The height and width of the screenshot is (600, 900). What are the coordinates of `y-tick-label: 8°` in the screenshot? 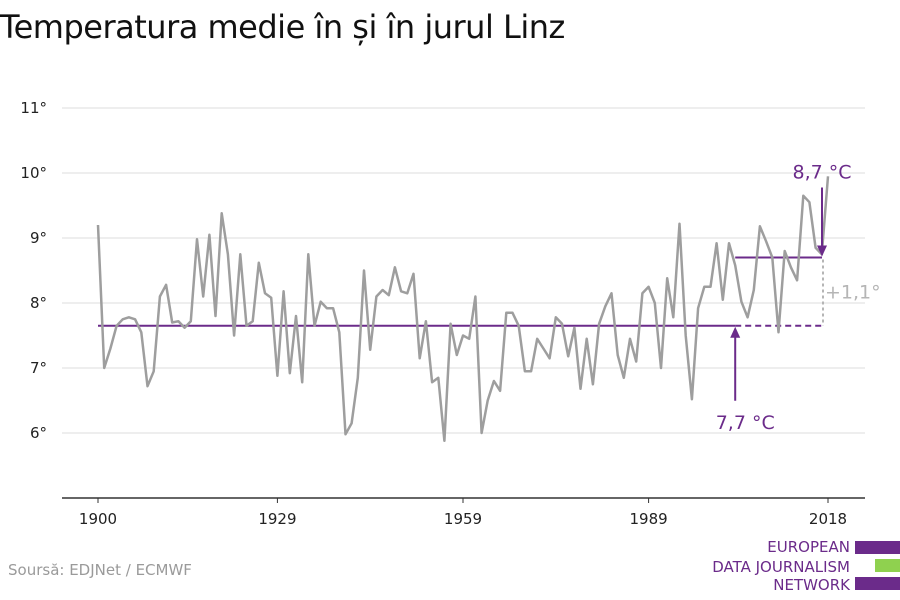 It's located at (38, 303).